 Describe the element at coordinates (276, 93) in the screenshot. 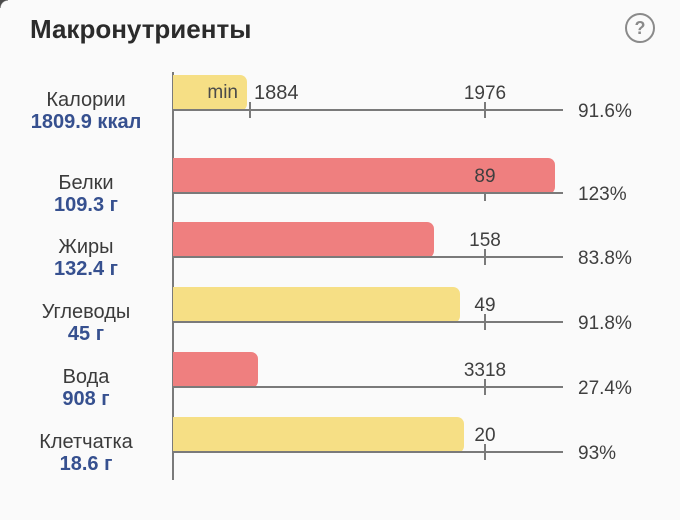

I see `min-tick-label: 1884` at that location.